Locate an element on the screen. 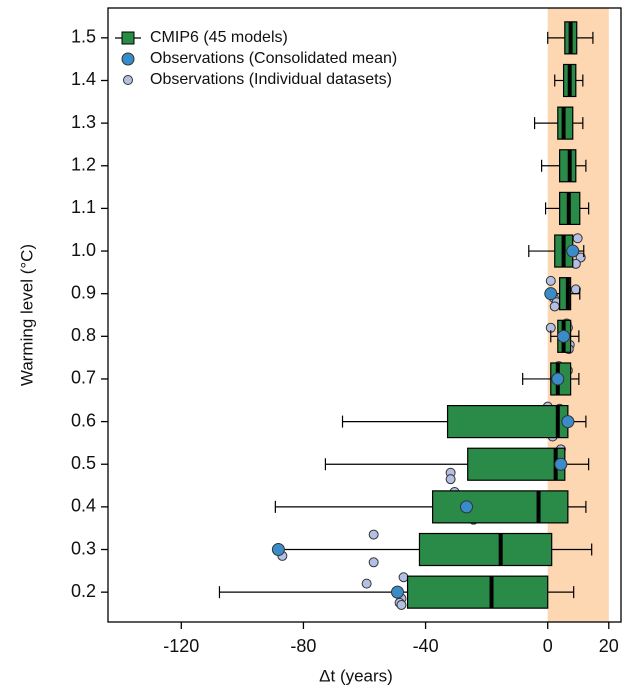 The image size is (624, 697). y-tick-label: 0.6 is located at coordinates (83, 420).